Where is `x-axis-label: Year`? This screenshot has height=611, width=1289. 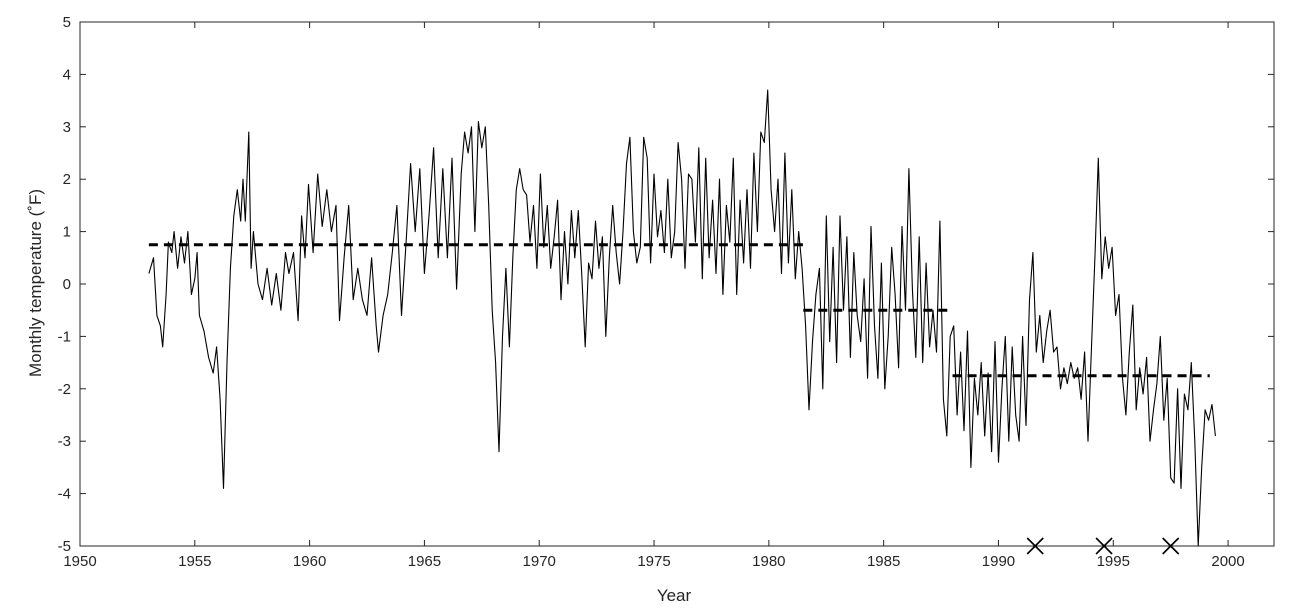 x-axis-label: Year is located at coordinates (674, 595).